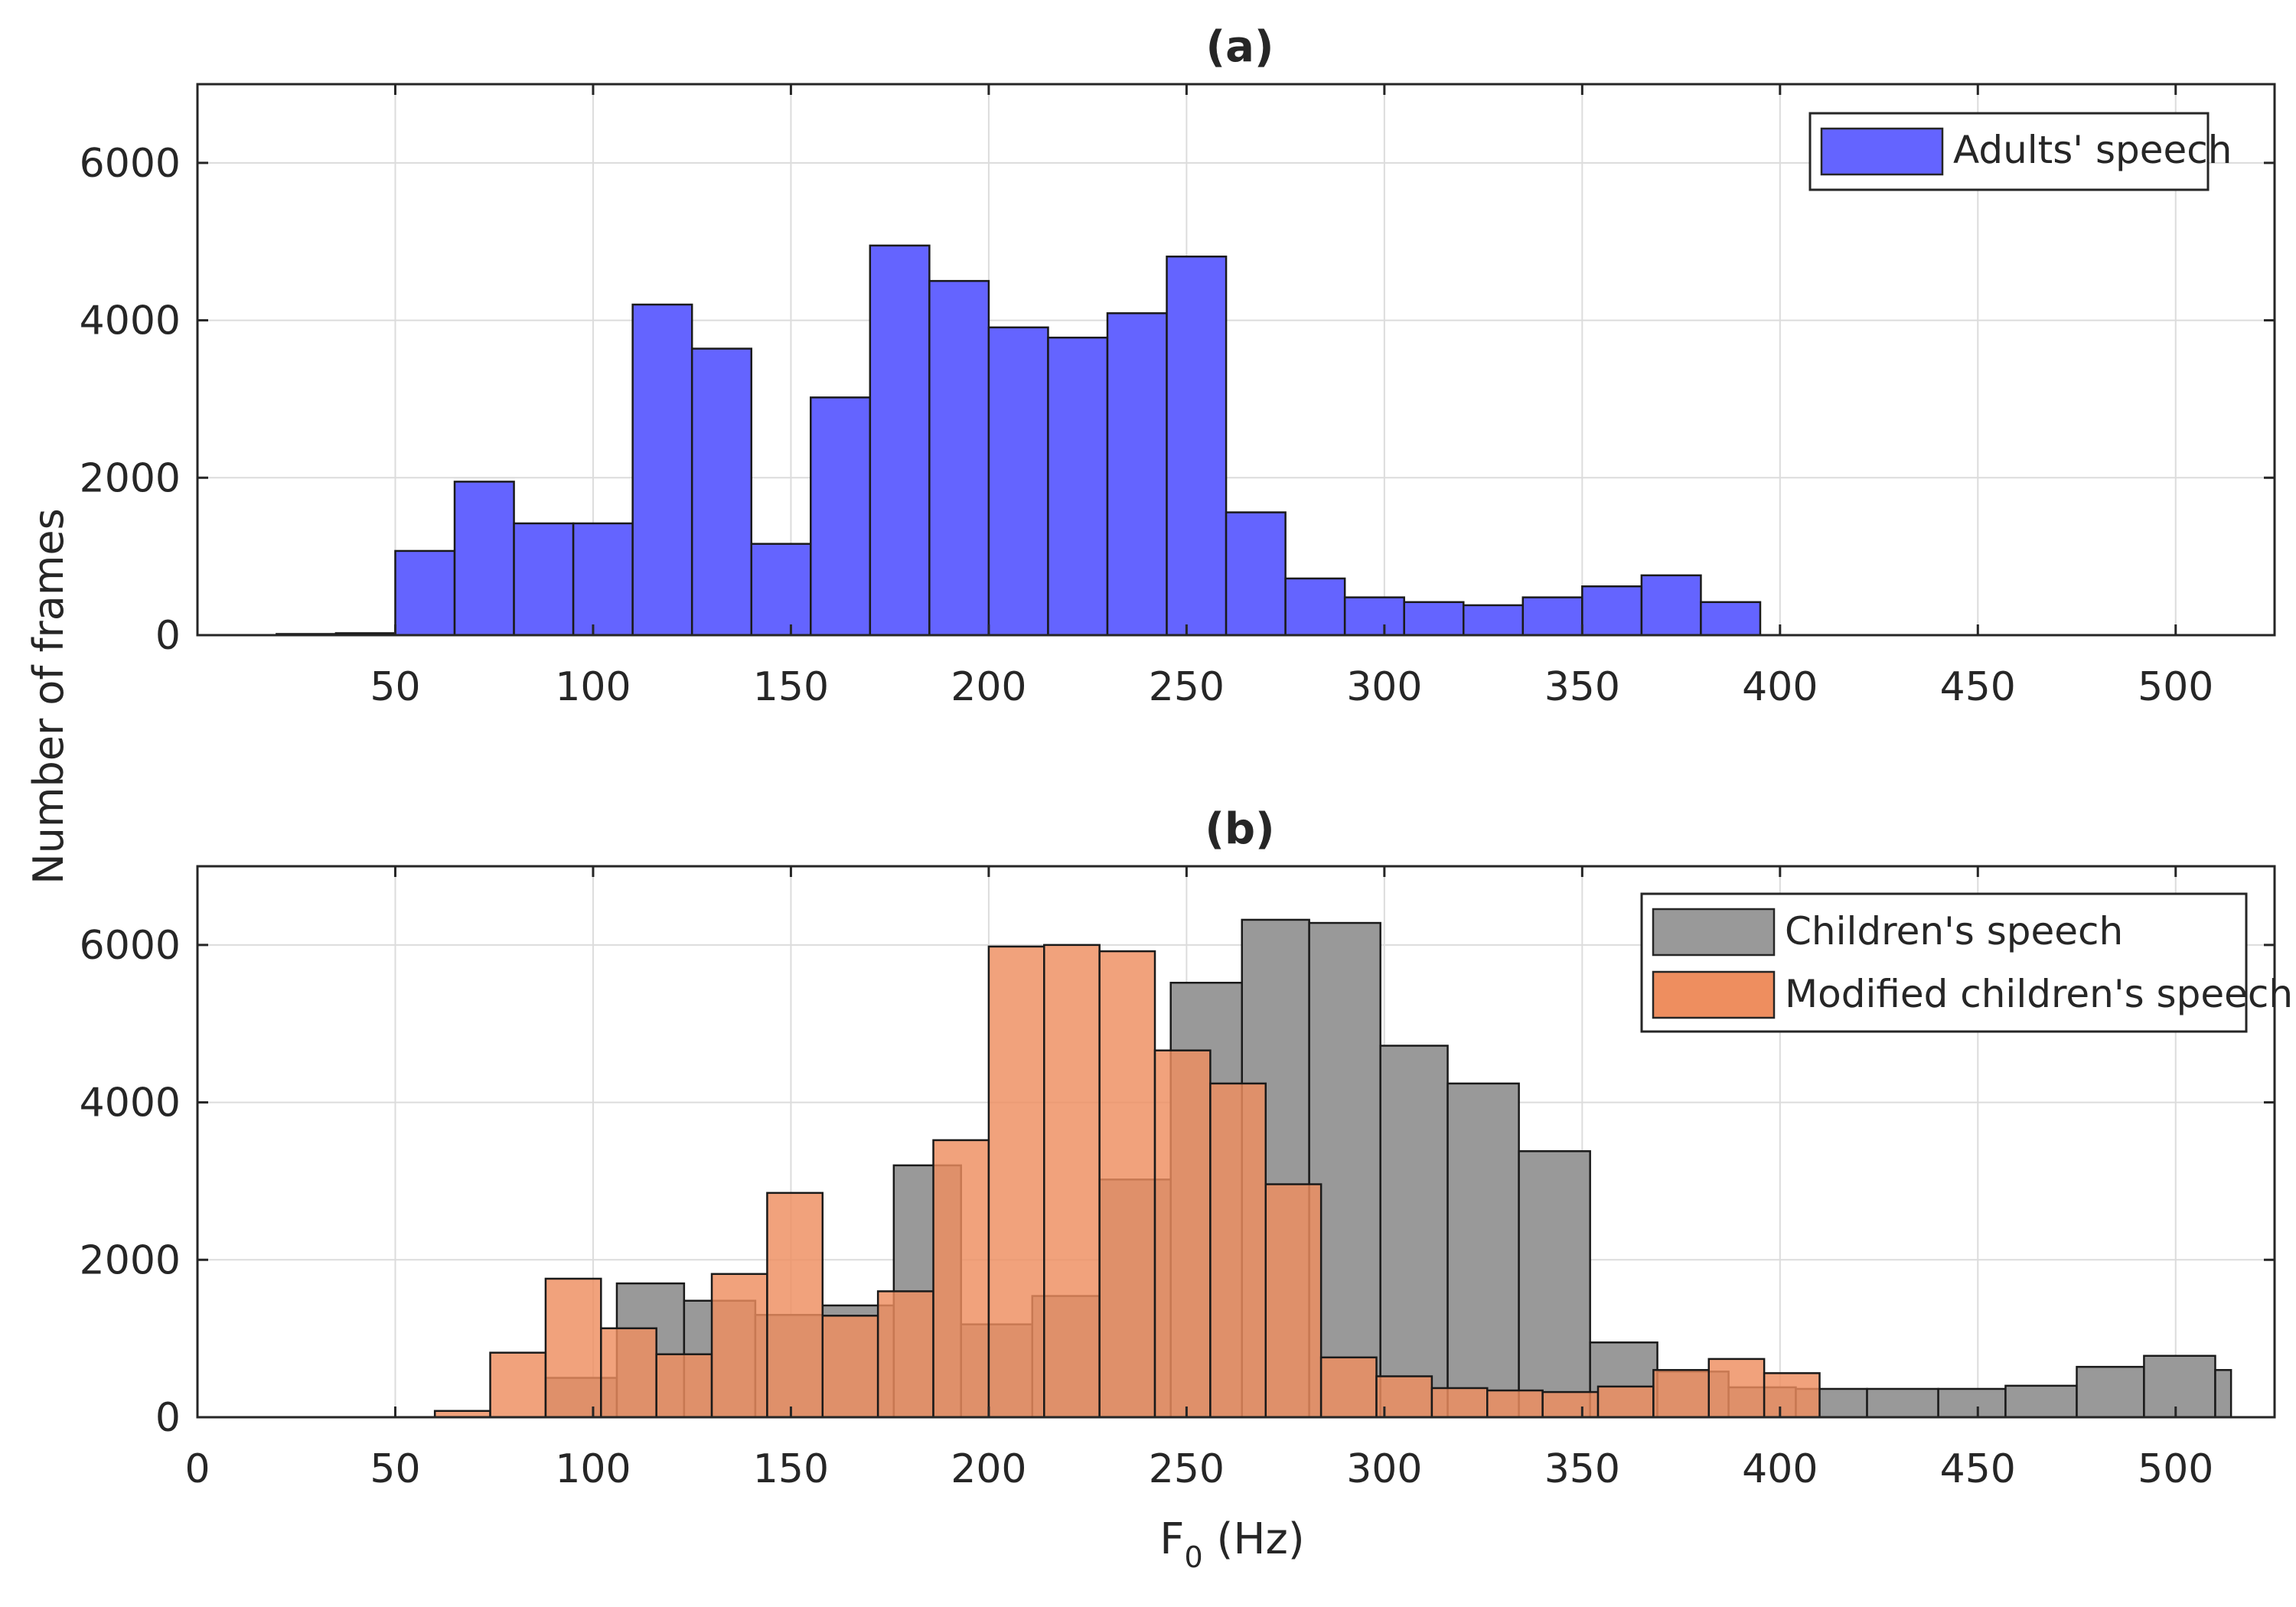  I want to click on panel-a-xtick-label-400: 400, so click(1780, 687).